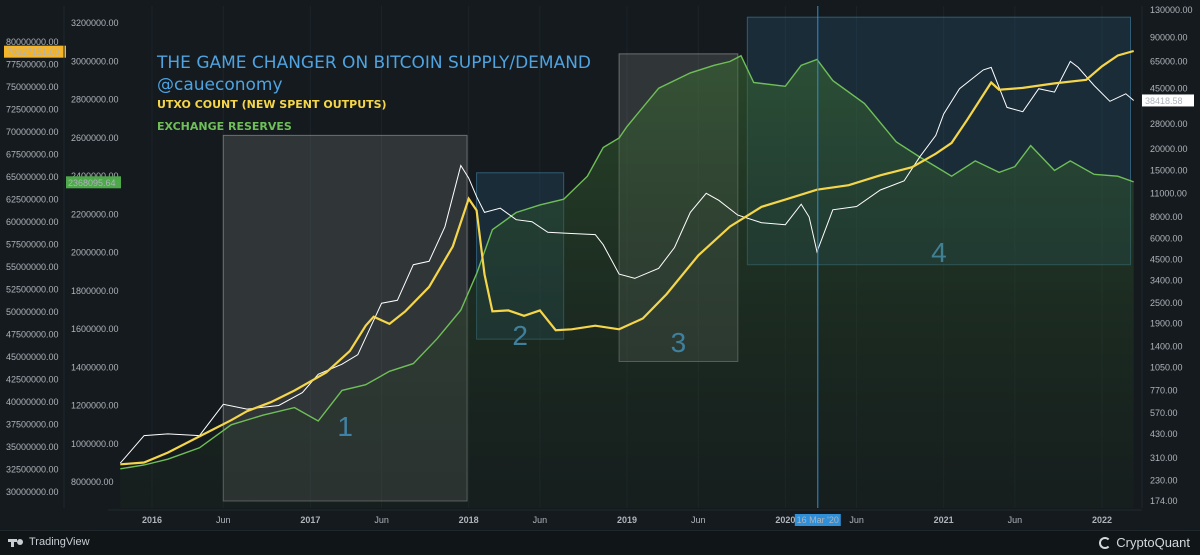  What do you see at coordinates (1166, 280) in the screenshot?
I see `right-tick-label: 3400.00` at bounding box center [1166, 280].